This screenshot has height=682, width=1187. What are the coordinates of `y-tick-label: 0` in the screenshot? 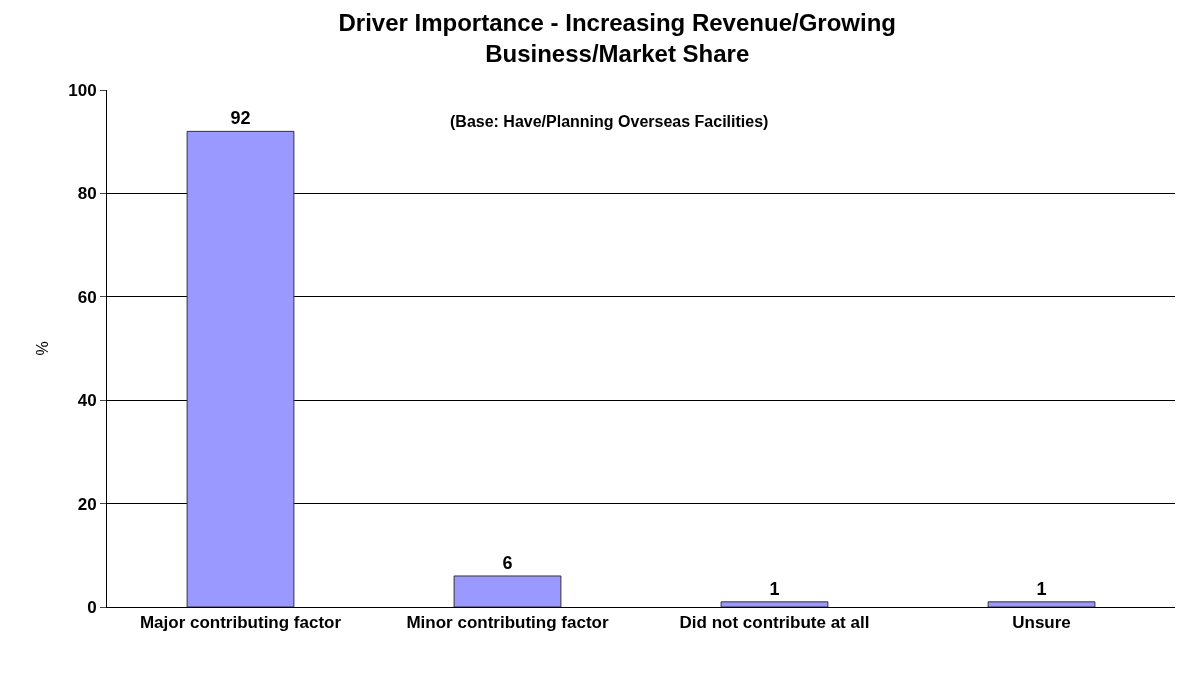 It's located at (92, 607).